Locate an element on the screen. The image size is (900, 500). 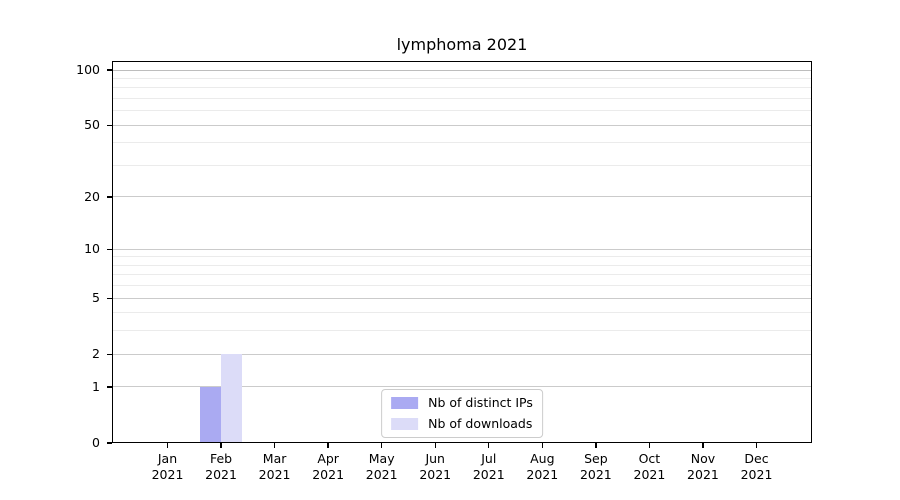
x-tick-label: Jul 2021 is located at coordinates (489, 466).